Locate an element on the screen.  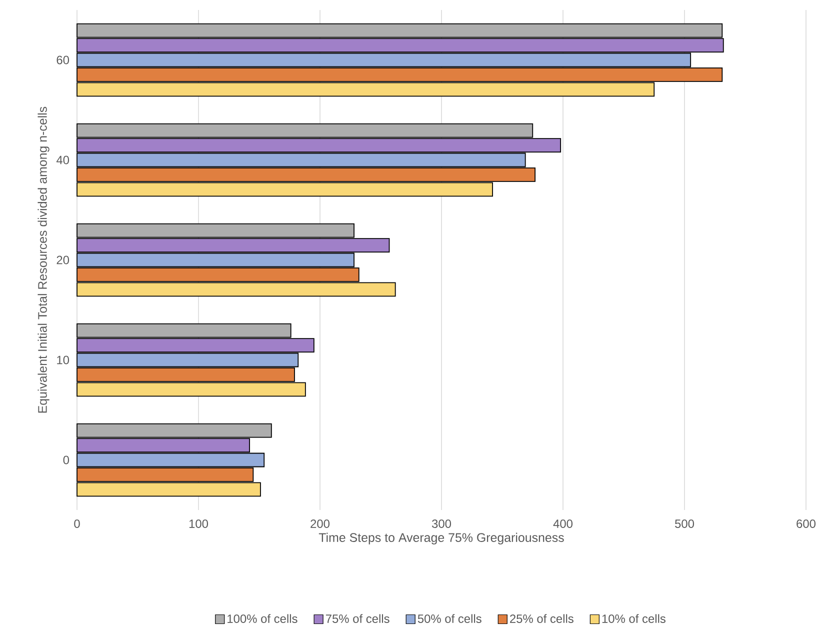
y-axis-title: Equivalent Initial Total Resources divided among n-cells is located at coordinates (44, 259).